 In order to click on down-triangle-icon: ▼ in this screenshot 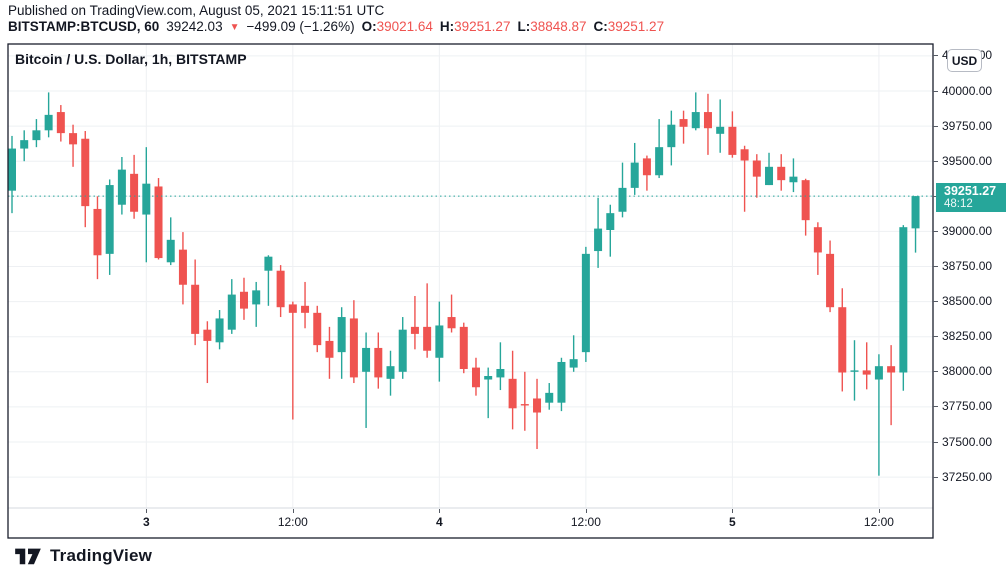, I will do `click(234, 27)`.